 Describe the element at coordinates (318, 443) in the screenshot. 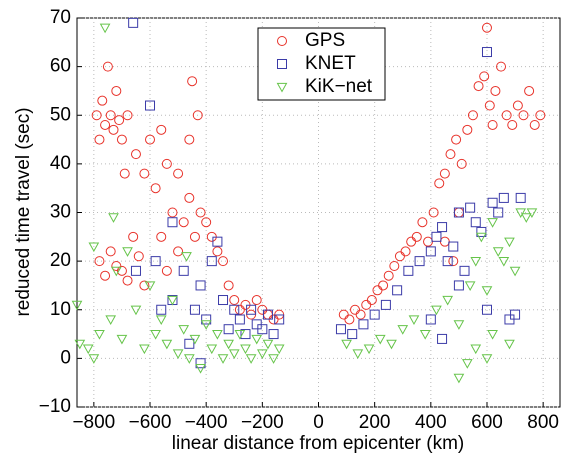

I see `x-axis-label: linear distance from epicenter (km)` at that location.